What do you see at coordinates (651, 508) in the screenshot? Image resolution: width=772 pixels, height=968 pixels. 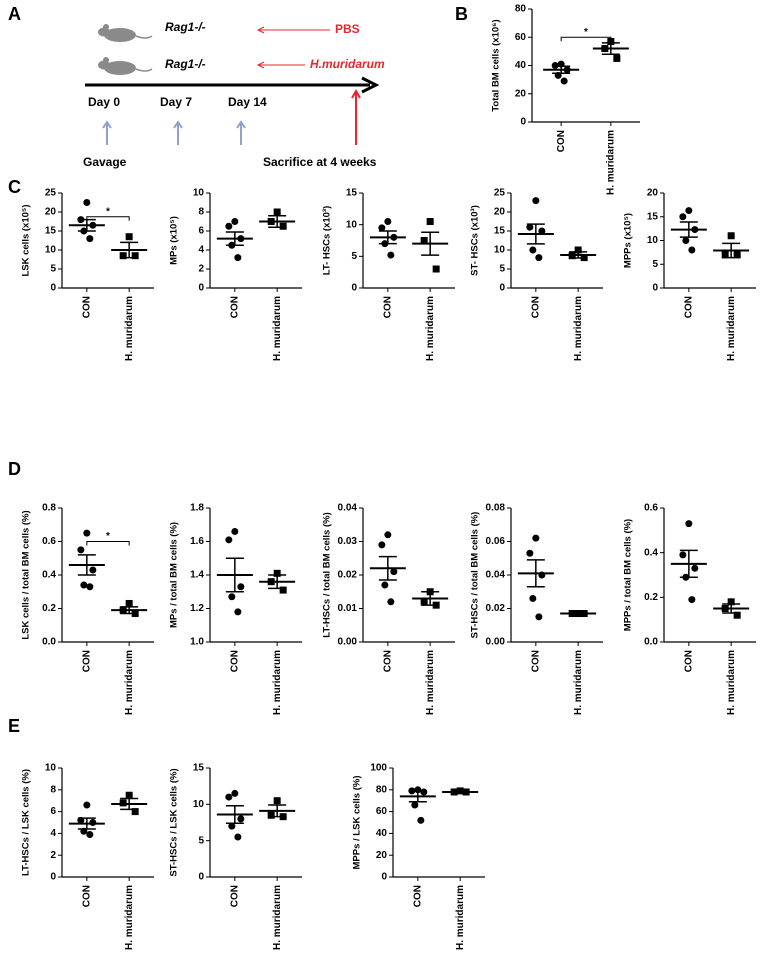 I see `y-tick-label: 0.6` at bounding box center [651, 508].